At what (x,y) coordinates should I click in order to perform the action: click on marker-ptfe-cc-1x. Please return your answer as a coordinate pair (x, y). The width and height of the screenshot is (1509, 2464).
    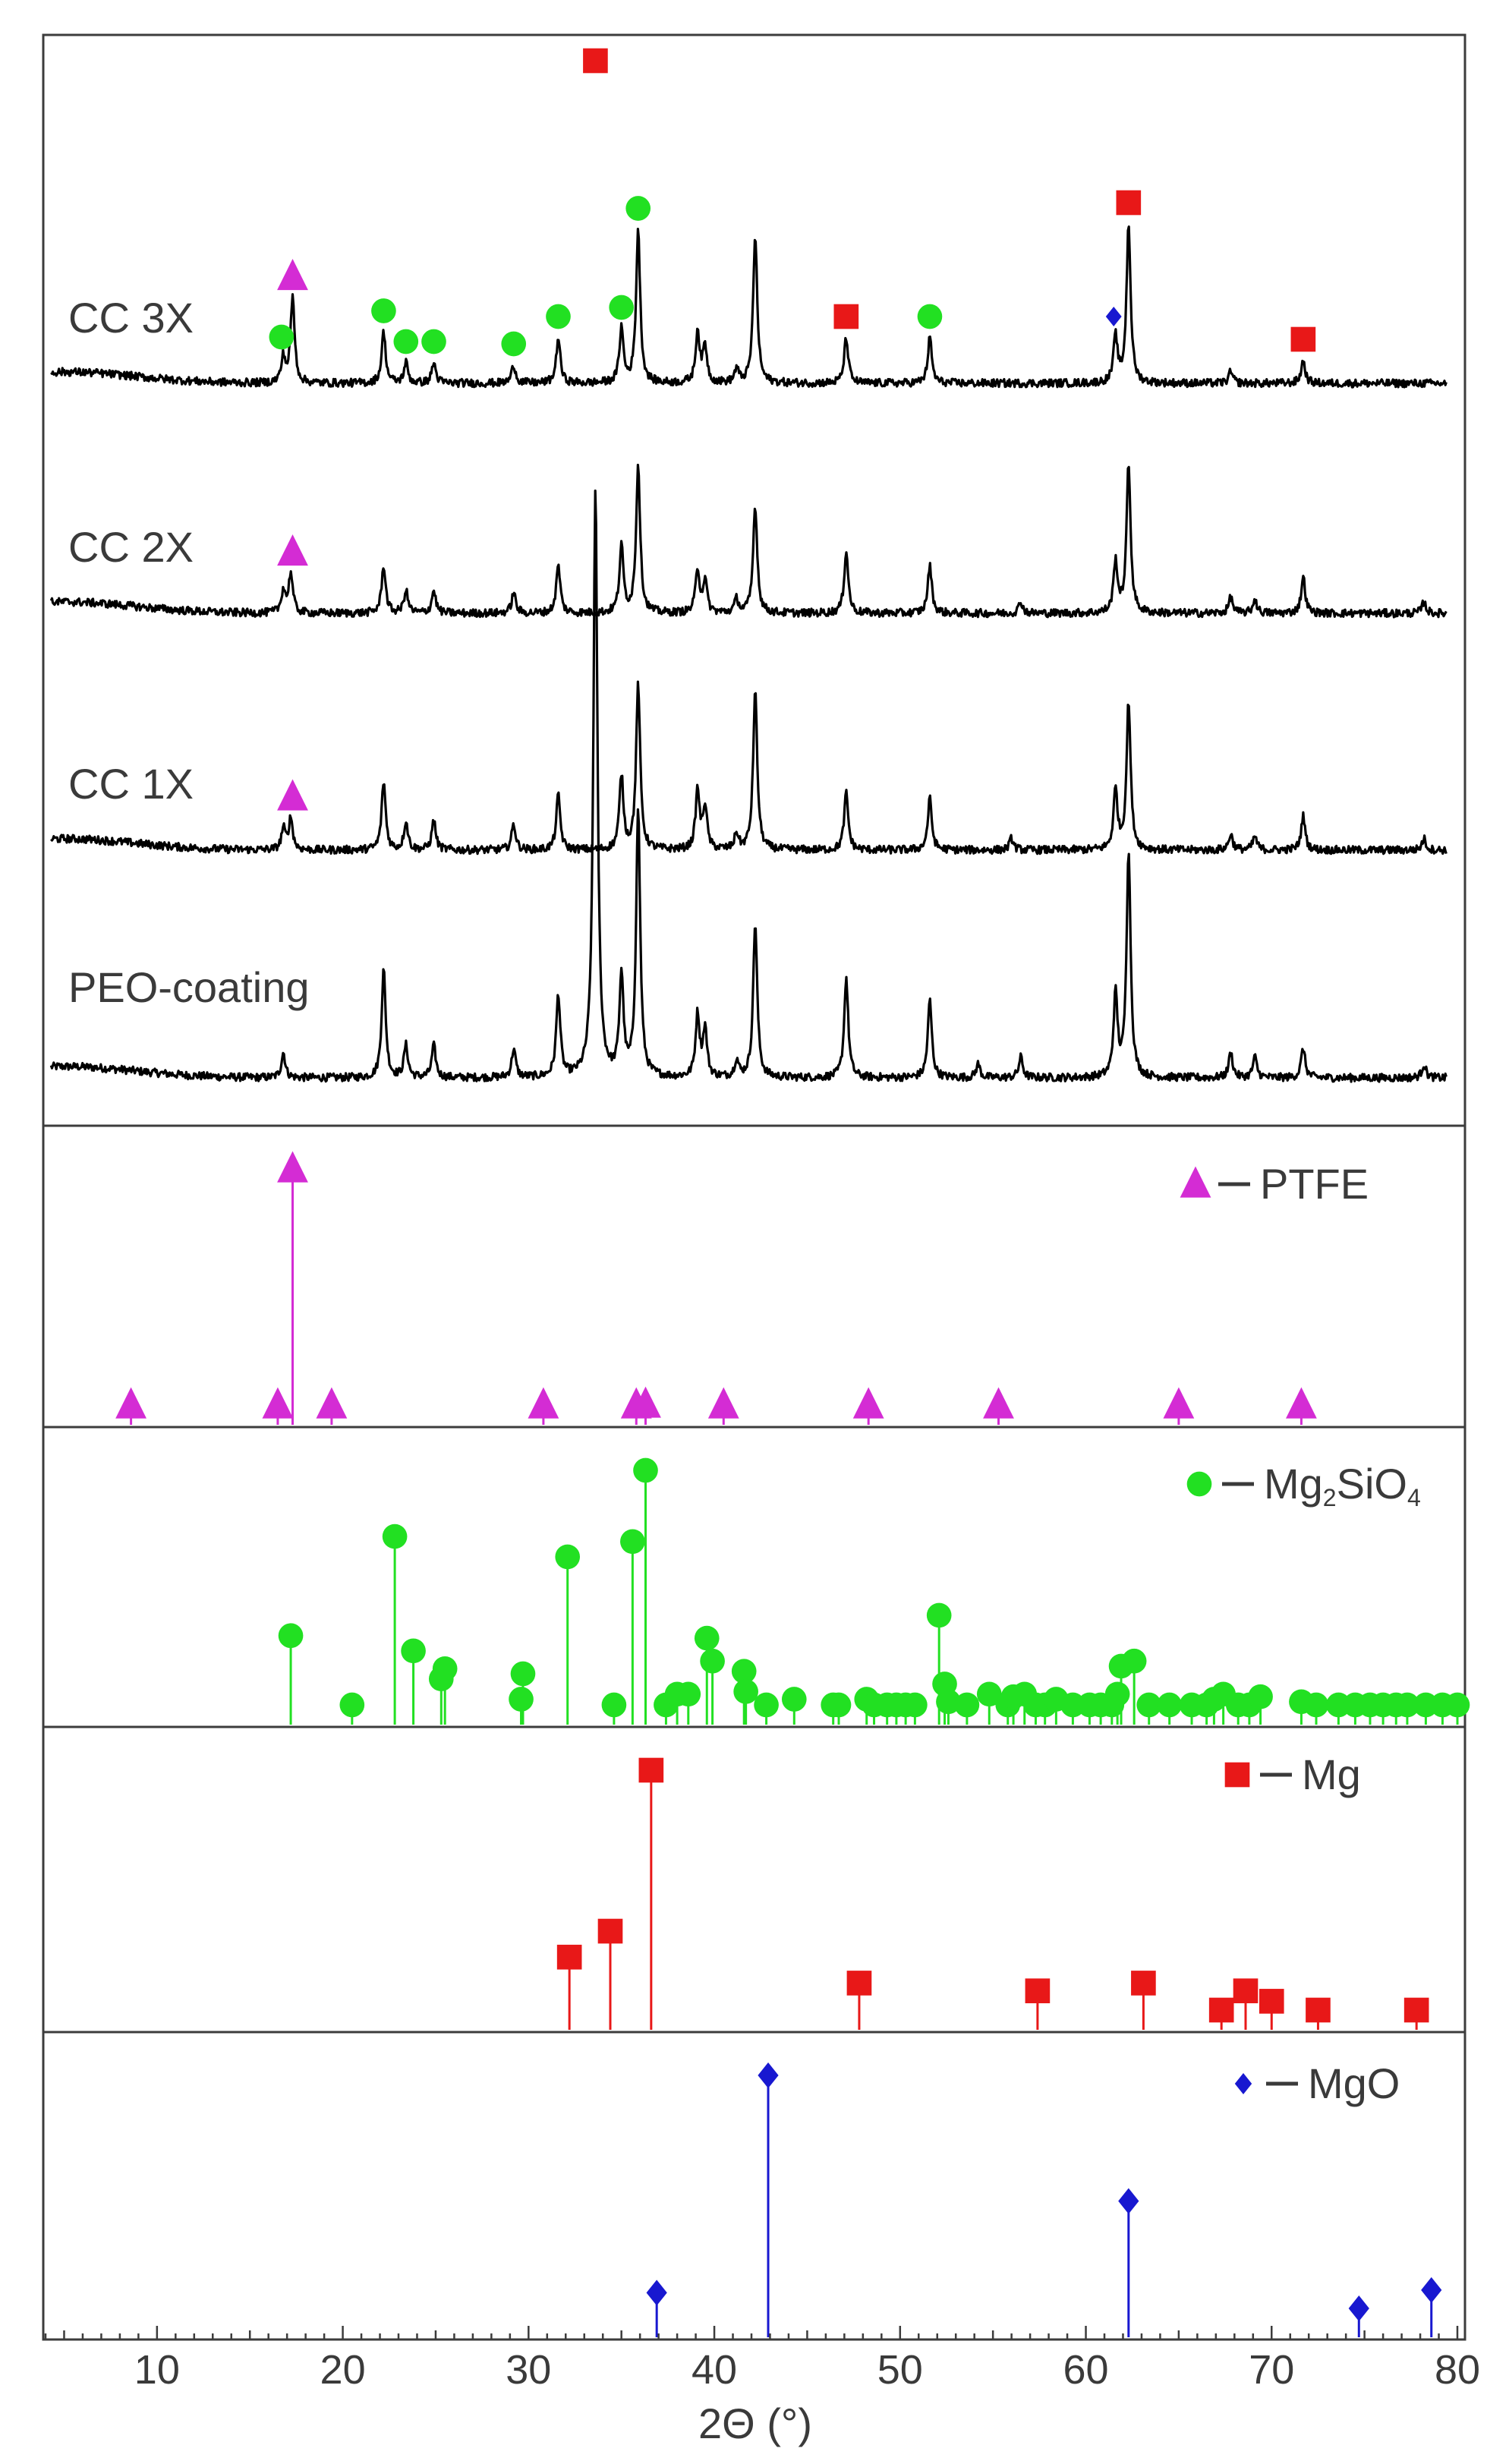
    Looking at the image, I should click on (292, 795).